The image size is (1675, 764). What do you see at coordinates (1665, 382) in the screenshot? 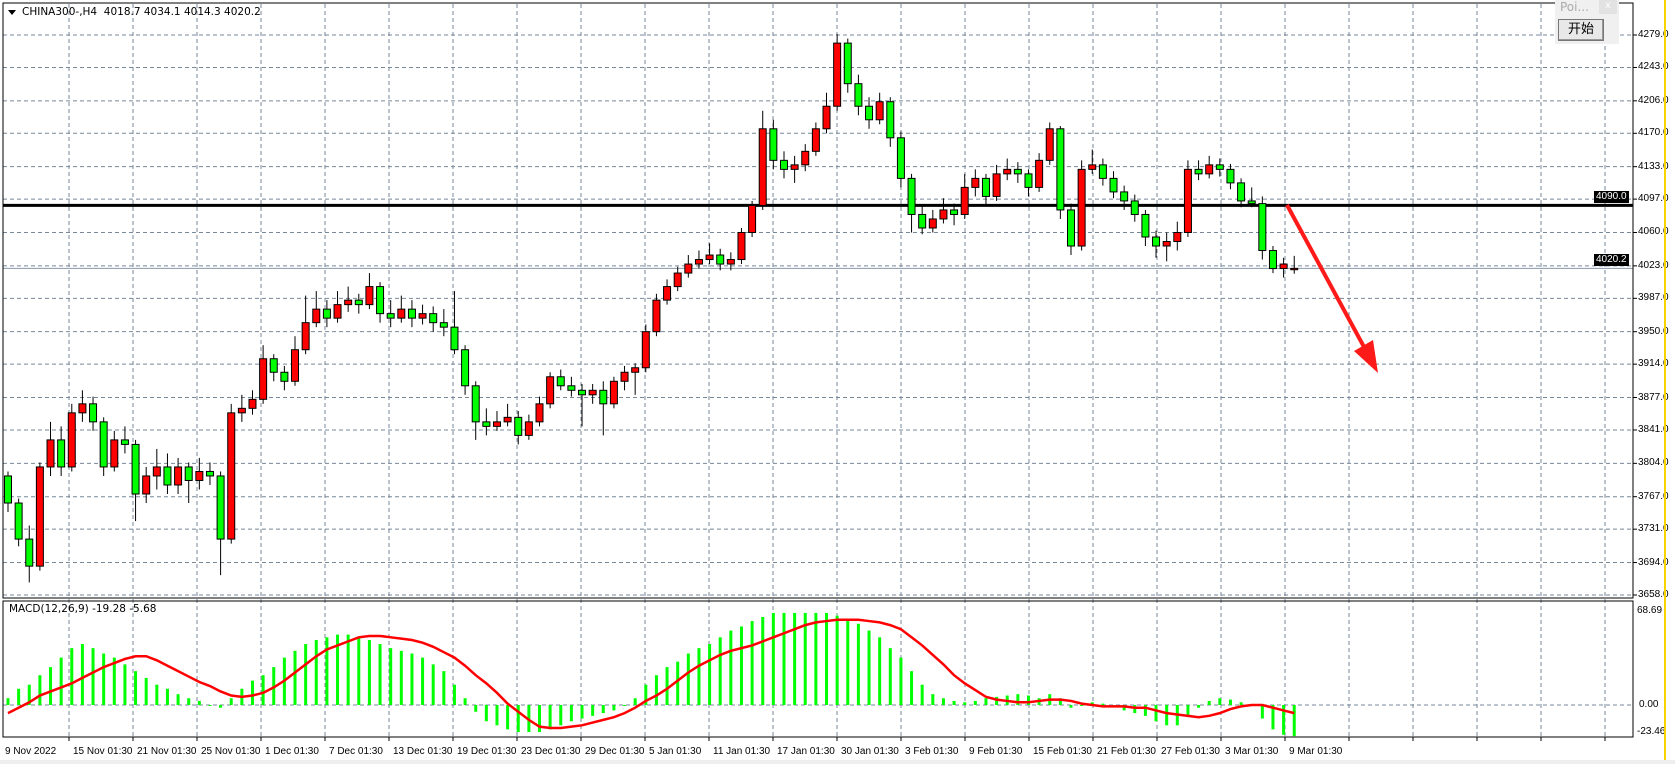
I see `window-edge` at bounding box center [1665, 382].